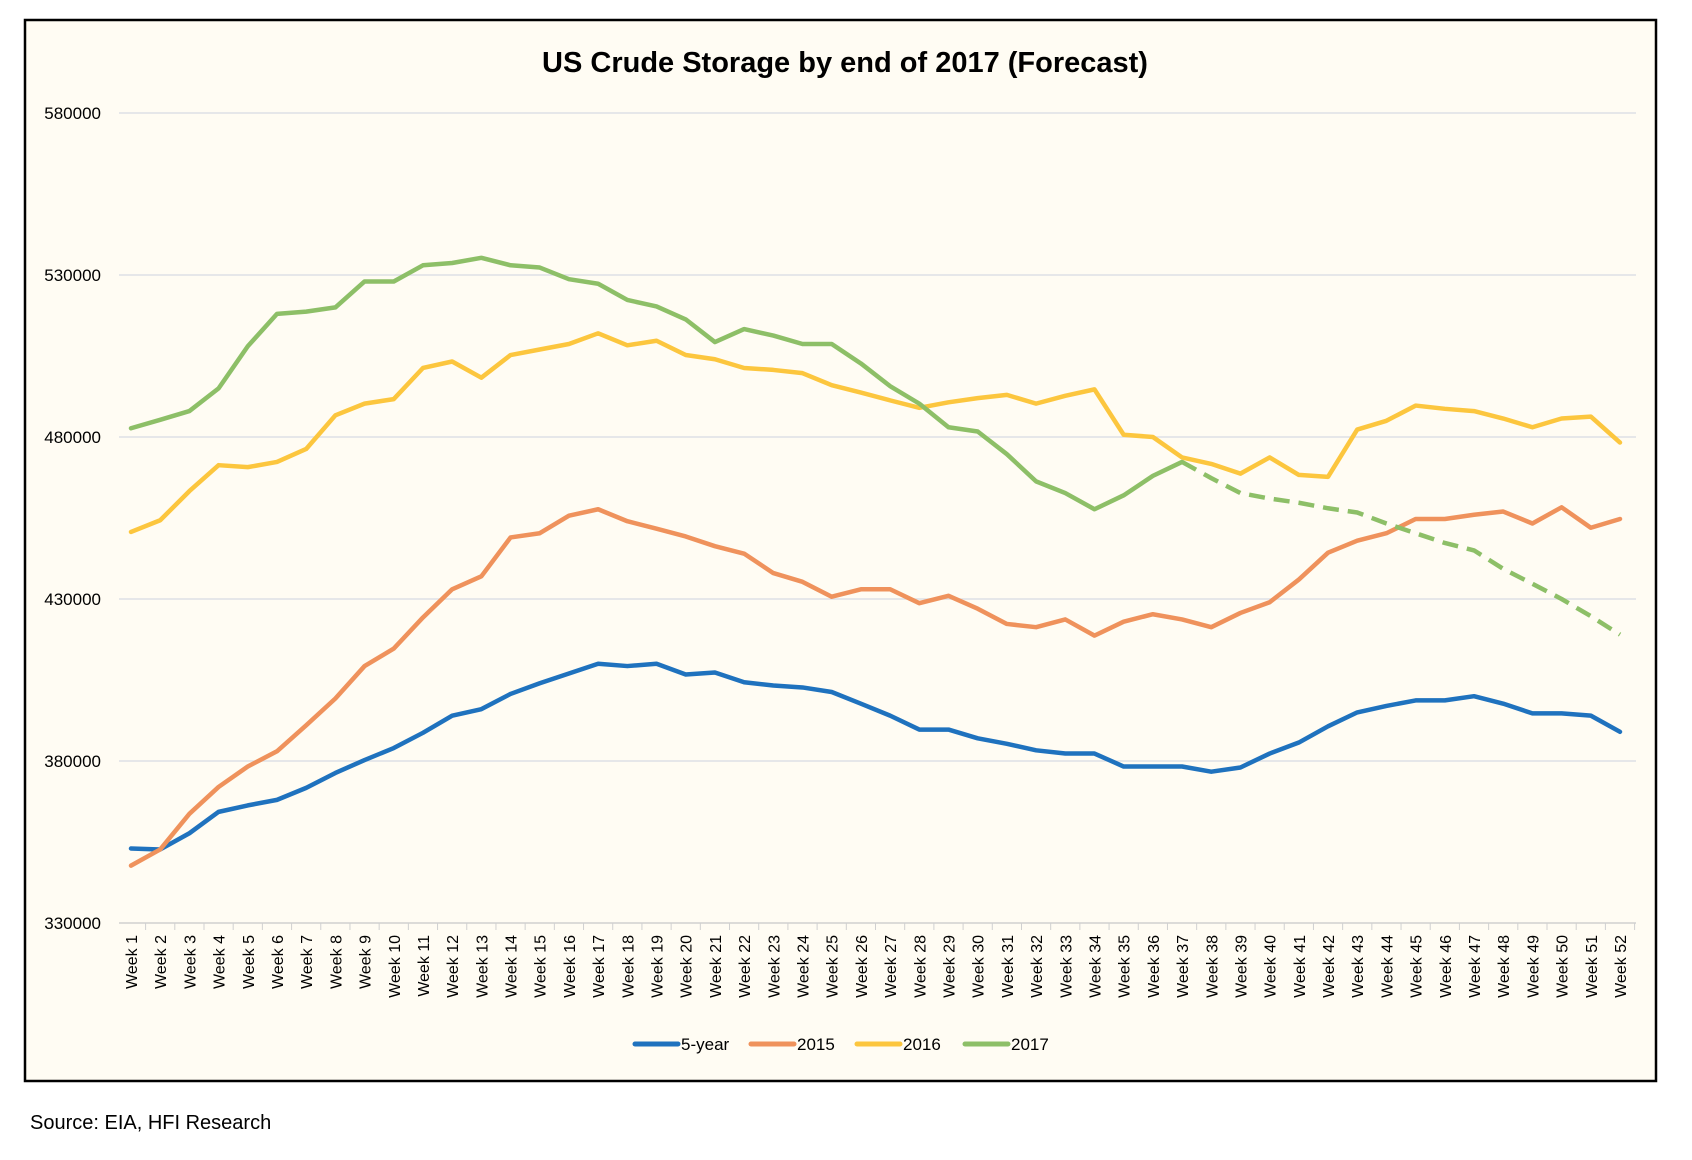 The height and width of the screenshot is (1160, 1692). I want to click on x-tick-label: Week 29, so click(949, 966).